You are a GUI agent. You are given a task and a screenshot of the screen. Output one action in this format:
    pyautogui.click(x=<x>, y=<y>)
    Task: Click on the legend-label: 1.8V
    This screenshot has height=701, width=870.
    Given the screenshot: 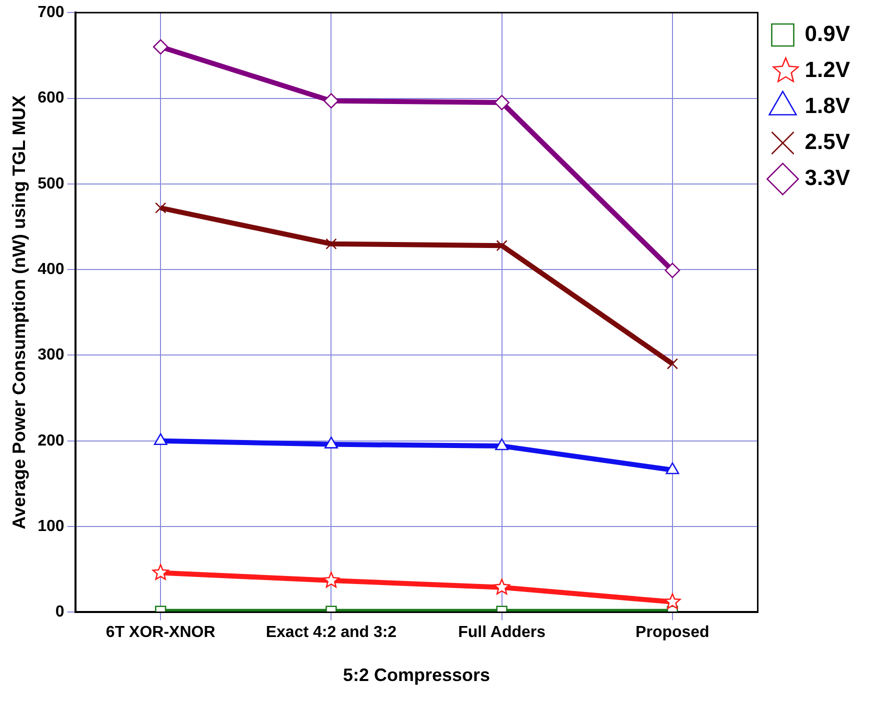 What is the action you would take?
    pyautogui.click(x=827, y=105)
    